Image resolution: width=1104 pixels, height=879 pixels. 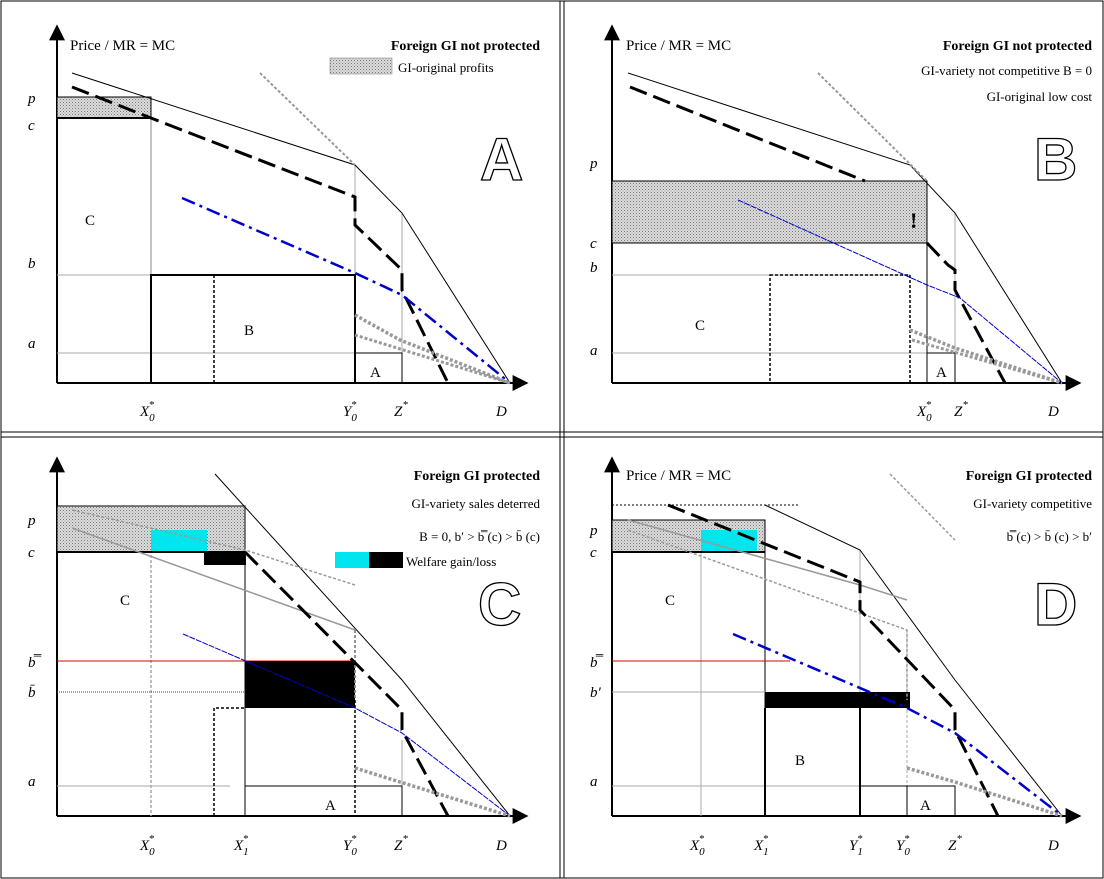 I want to click on panel-b-mr-curve-upper, so click(x=747, y=134).